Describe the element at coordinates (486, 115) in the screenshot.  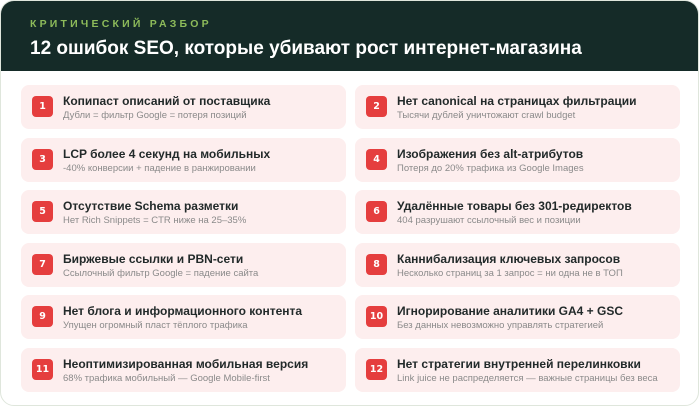
I see `mistake-subtitle: Тысячи дублей уничтожают crawl budget` at that location.